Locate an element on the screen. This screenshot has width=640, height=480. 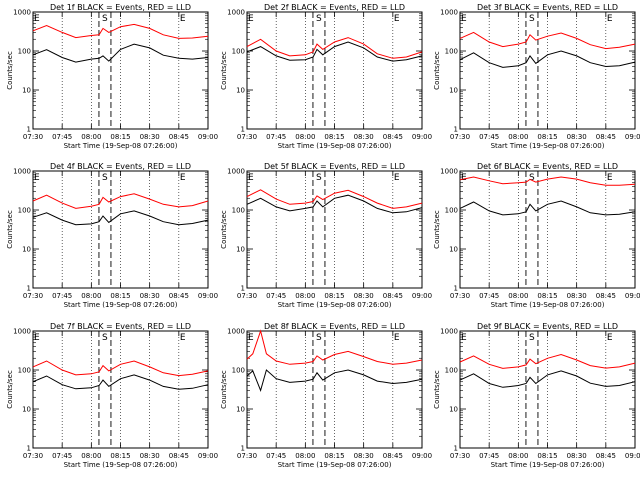
chart-title: Det 2f BLACK = Events, RED = LLD is located at coordinates (334, 7).